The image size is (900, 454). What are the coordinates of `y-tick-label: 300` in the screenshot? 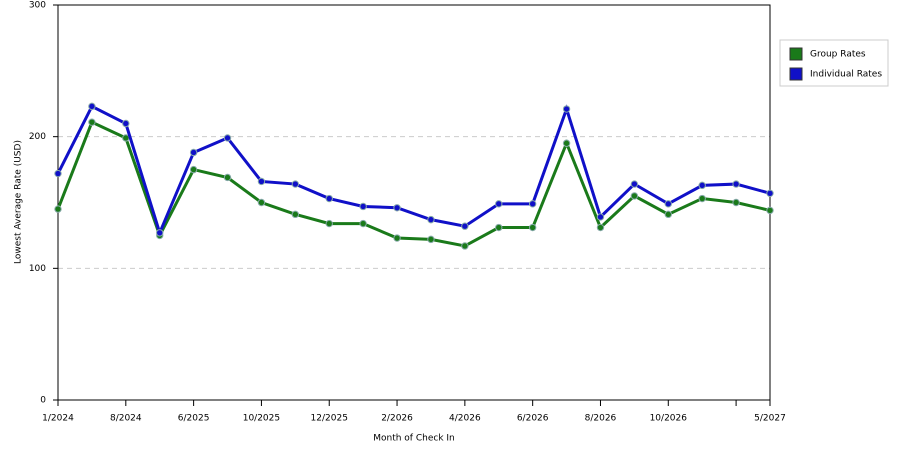 It's located at (37, 6).